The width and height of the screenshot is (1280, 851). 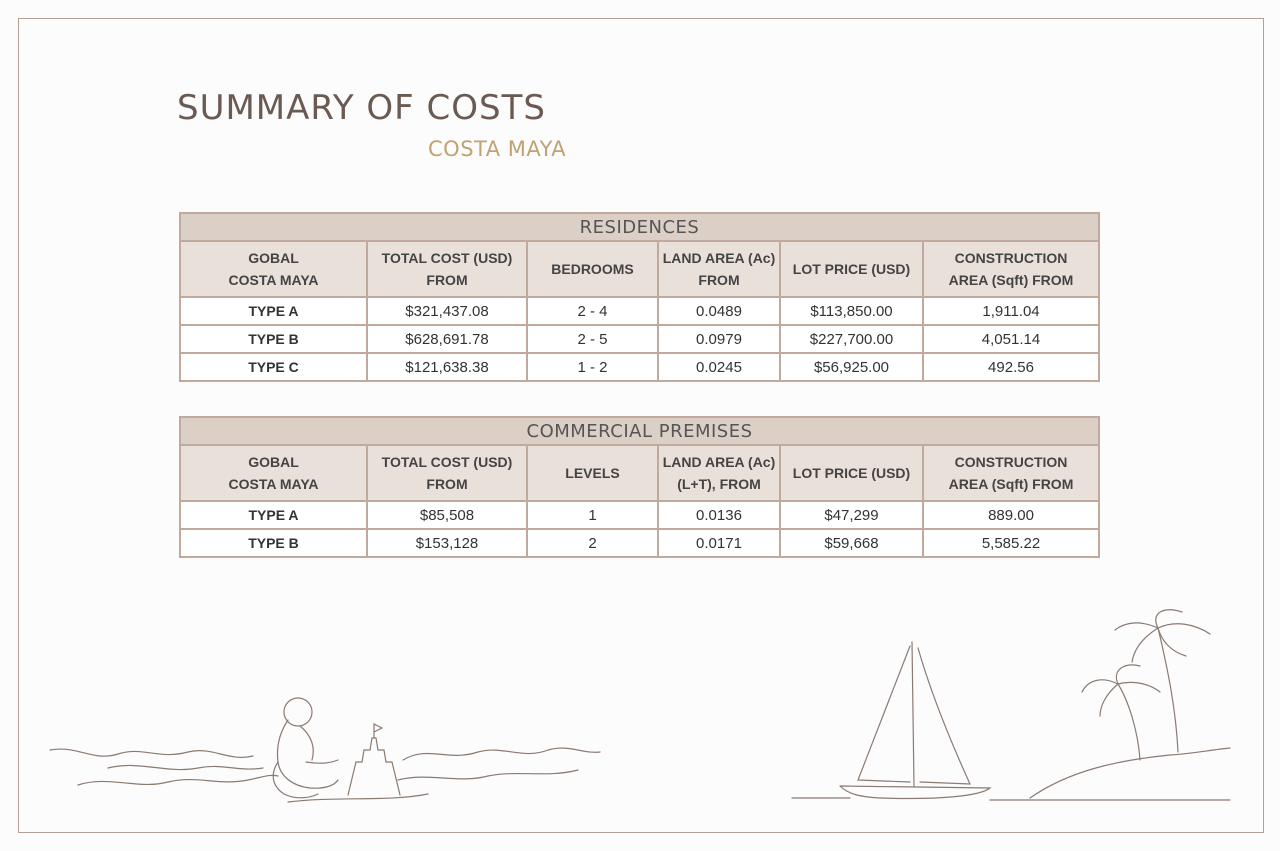 I want to click on table-cell: 0.0979, so click(x=719, y=339).